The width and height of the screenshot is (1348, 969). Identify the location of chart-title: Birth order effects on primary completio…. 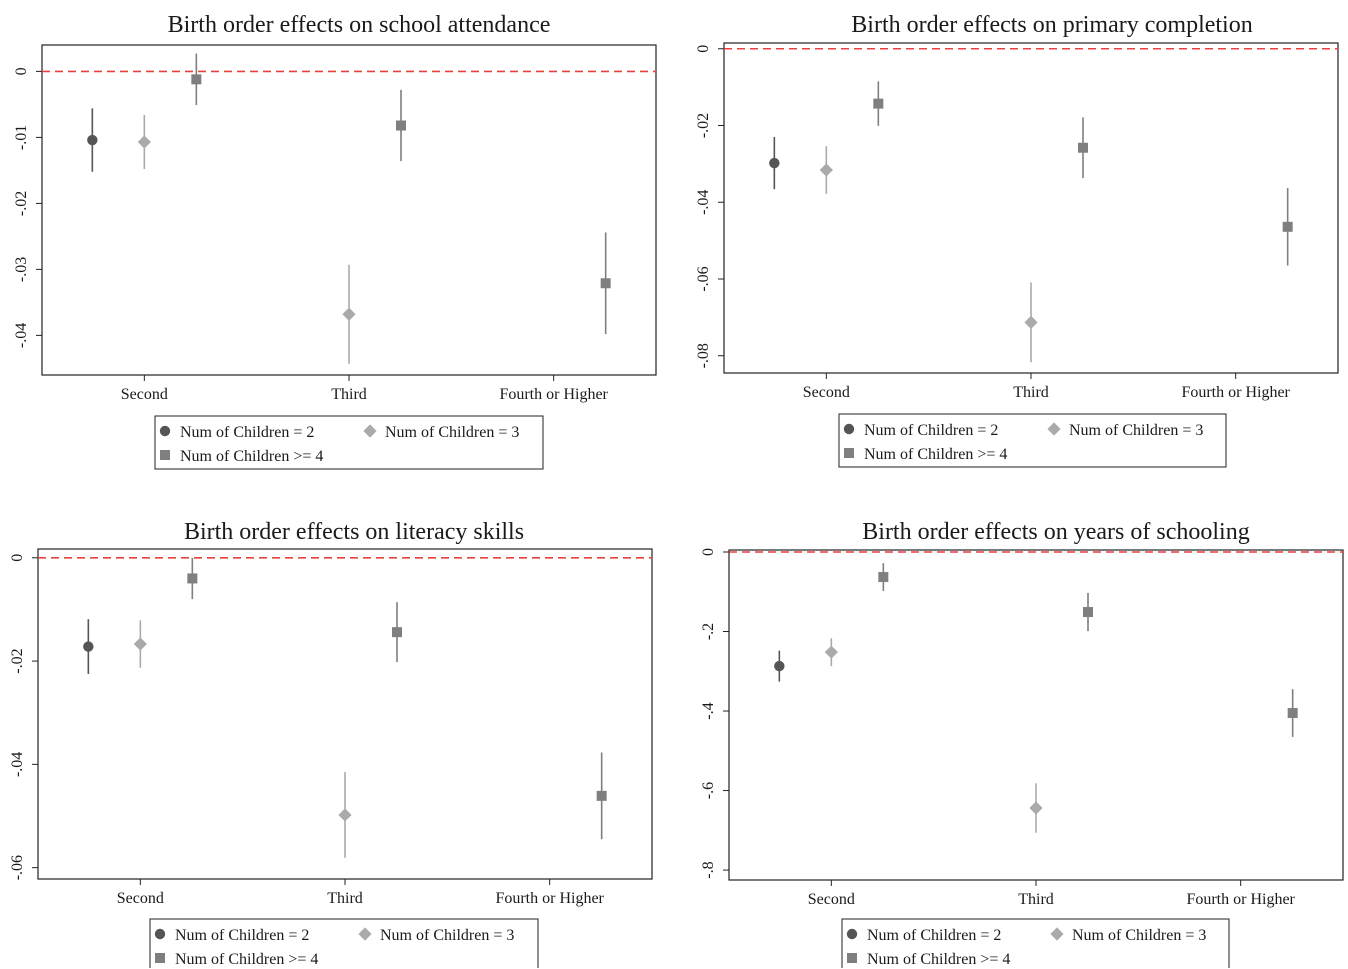
(1051, 25).